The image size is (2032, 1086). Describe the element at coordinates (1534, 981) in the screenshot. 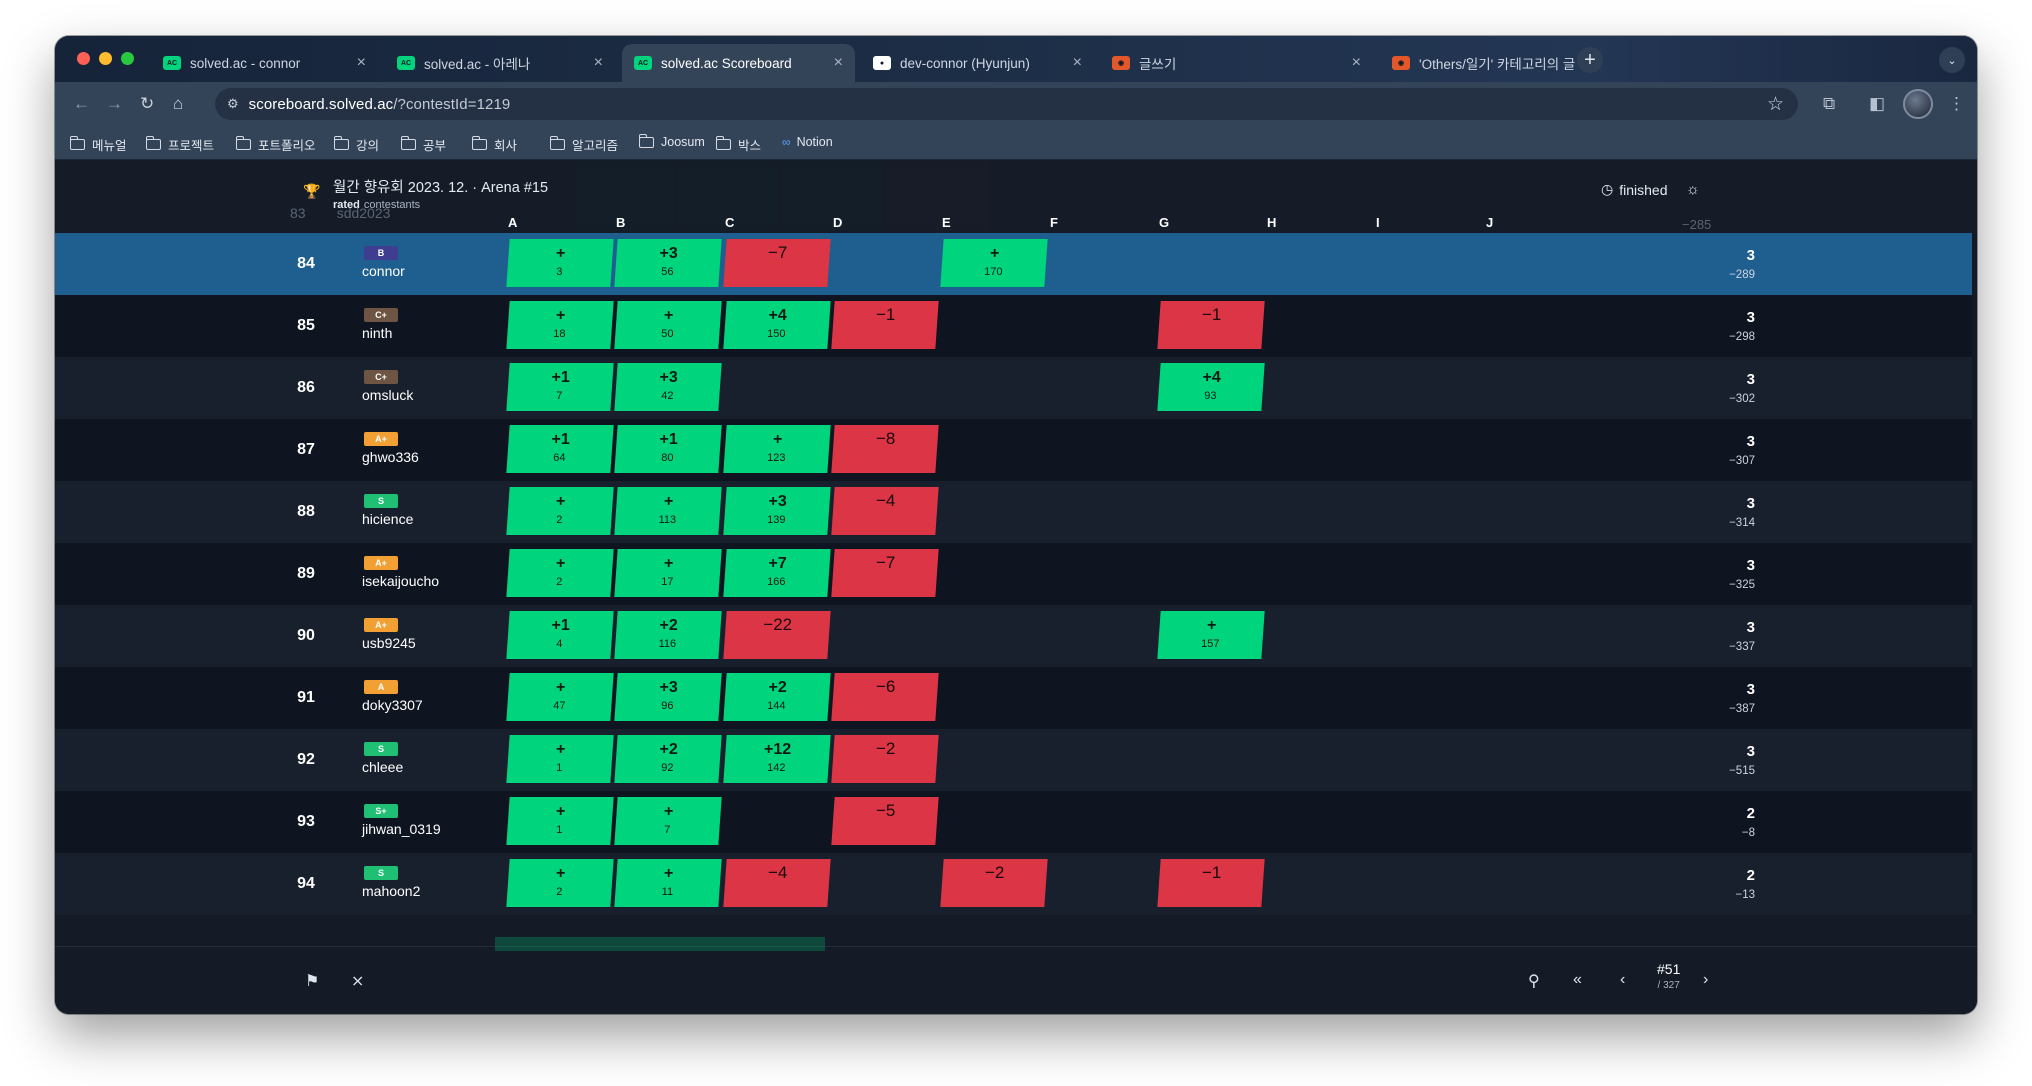

I see `find-me-icon: ⚲` at that location.